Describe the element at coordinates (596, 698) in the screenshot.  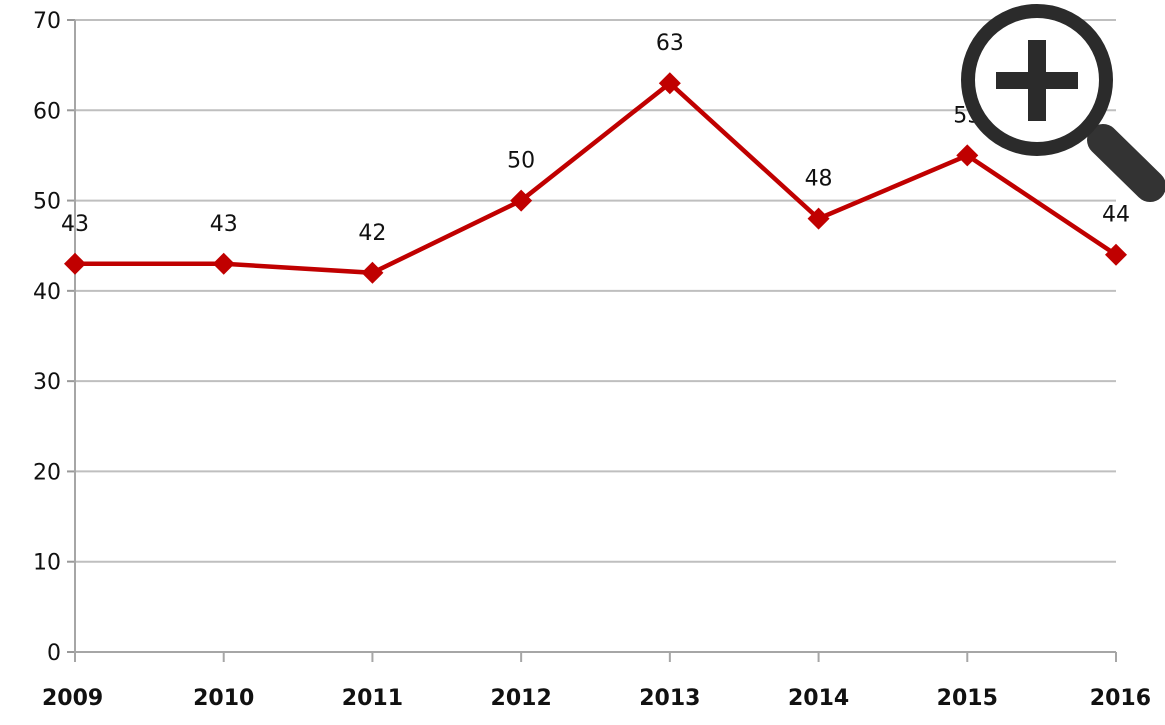
I see `x-axis-ticks: 2009 2010 2011 2012 2013 2014 2015 2016` at that location.